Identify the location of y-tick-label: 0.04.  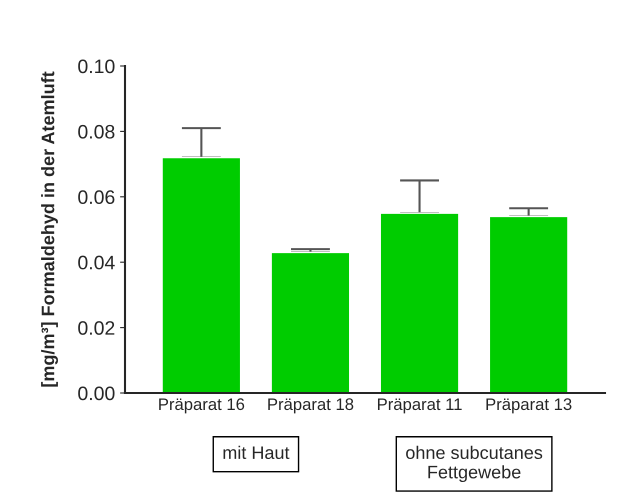
(96, 263).